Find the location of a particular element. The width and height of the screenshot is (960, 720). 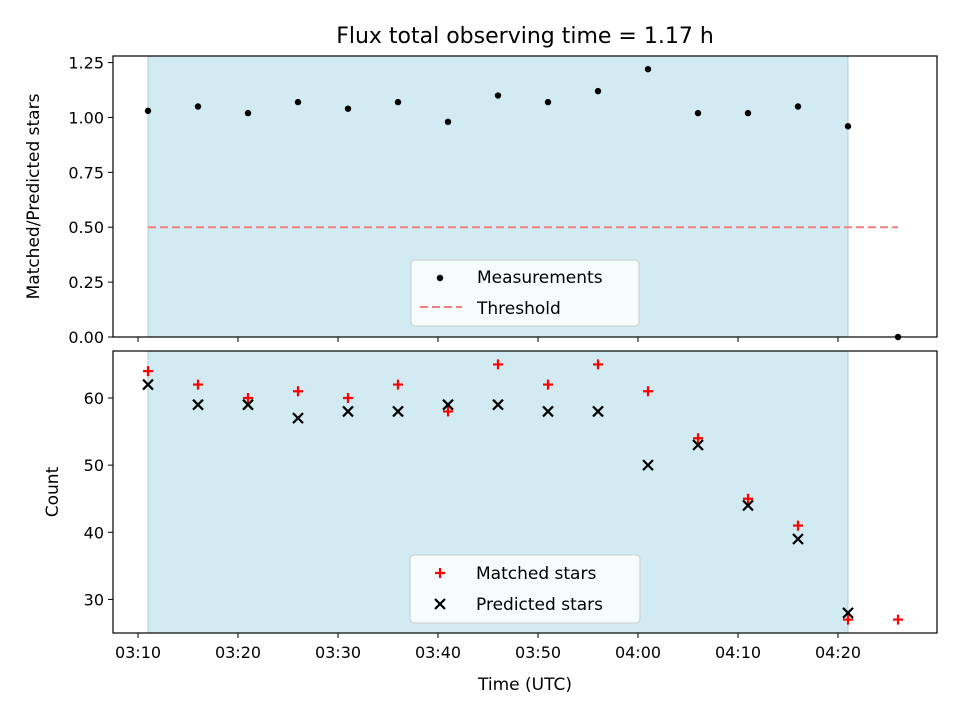

x-tick-label: 04:10 is located at coordinates (738, 652).